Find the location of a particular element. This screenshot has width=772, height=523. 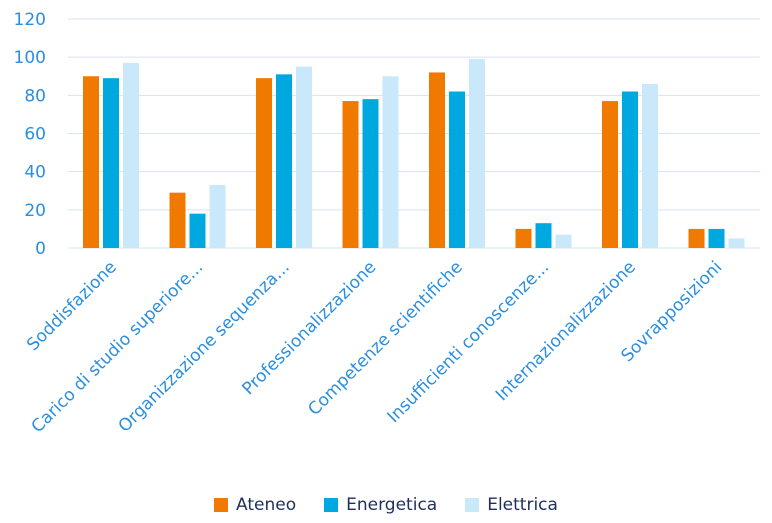

legend-swatch-energetica is located at coordinates (331, 505).